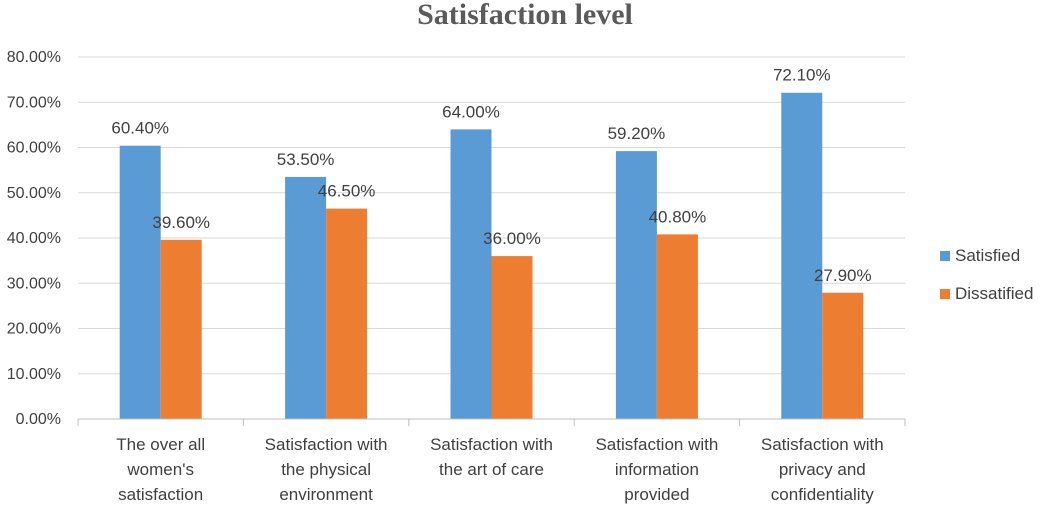 This screenshot has width=1040, height=510. I want to click on x-tick-label-line: environment, so click(326, 494).